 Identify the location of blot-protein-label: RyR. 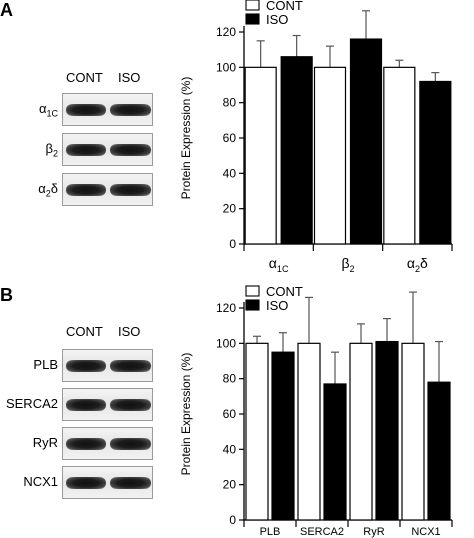
(45, 442).